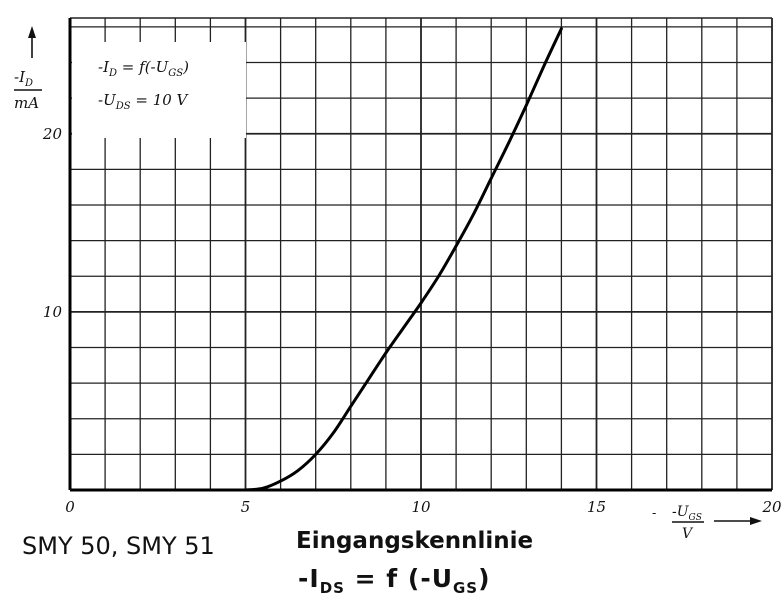 This screenshot has height=602, width=781. What do you see at coordinates (309, 578) in the screenshot?
I see `formula-left: -I` at bounding box center [309, 578].